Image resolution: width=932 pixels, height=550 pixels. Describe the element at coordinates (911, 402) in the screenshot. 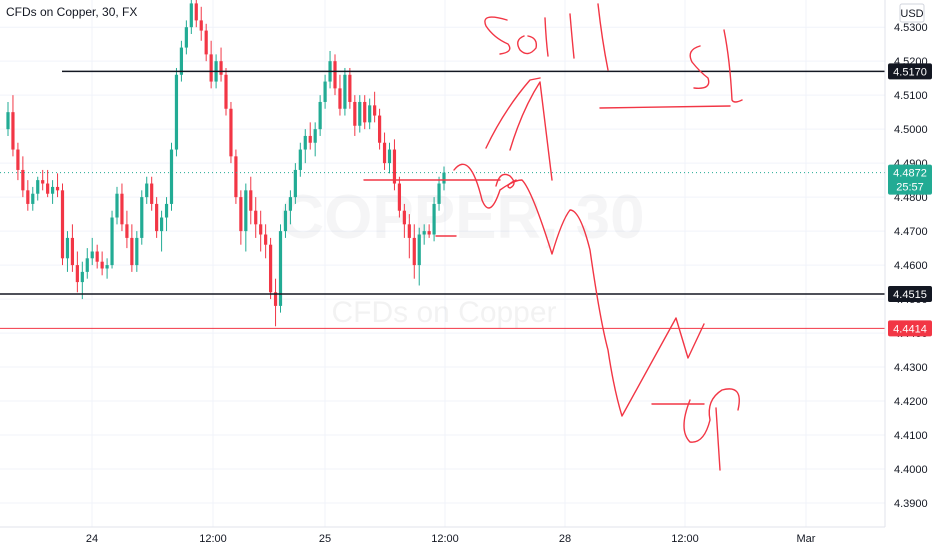

I see `y-tick-label: 4.4200` at that location.